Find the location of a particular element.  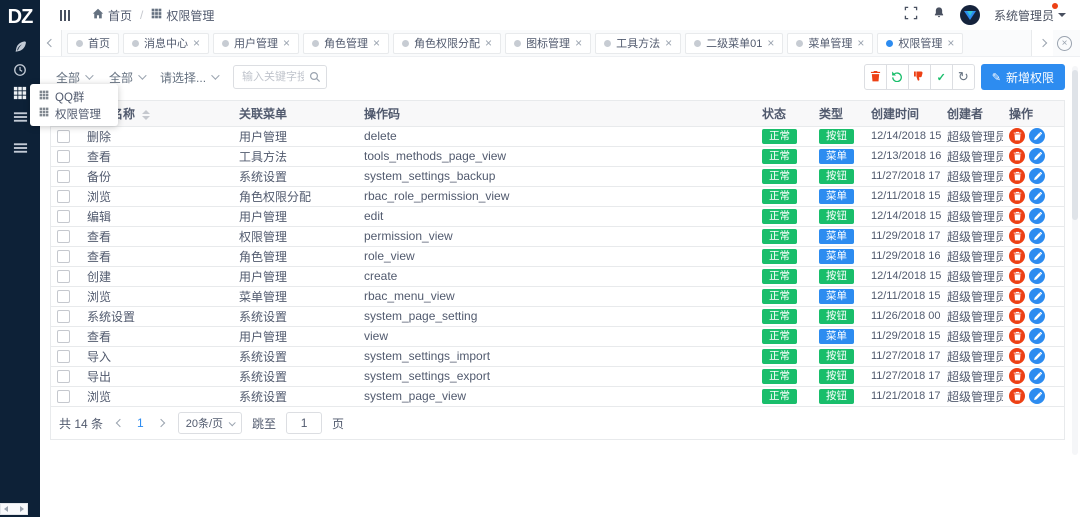

prev-page-button is located at coordinates (120, 423).